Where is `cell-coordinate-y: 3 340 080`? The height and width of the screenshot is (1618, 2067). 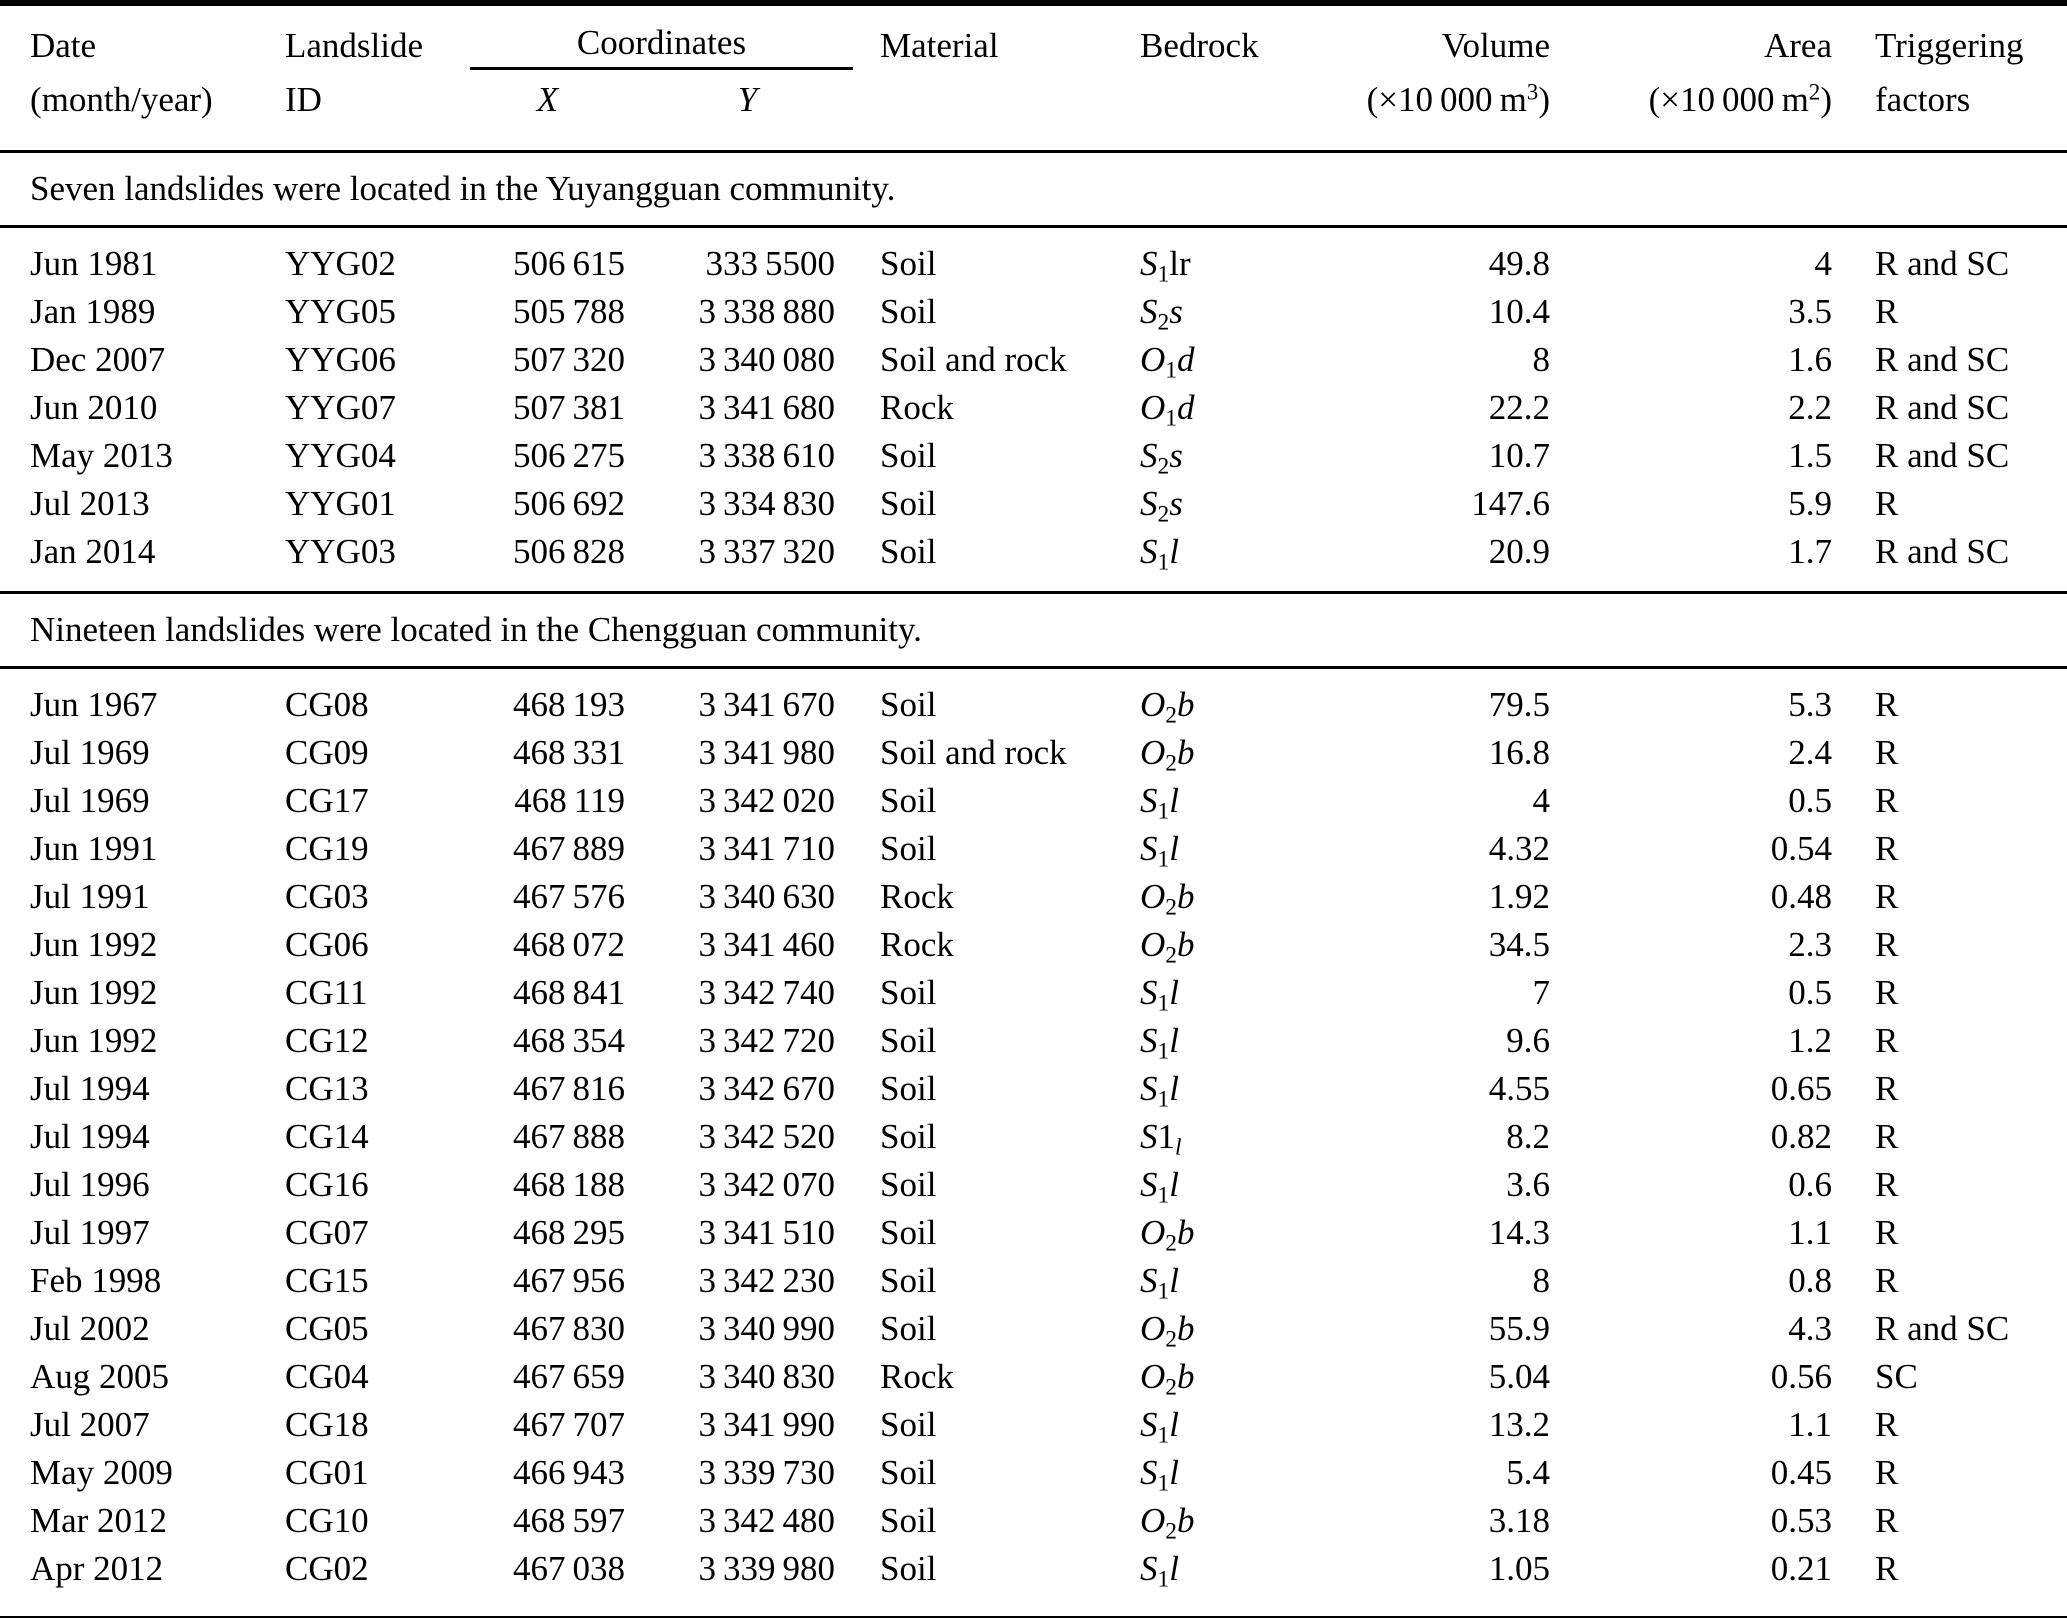
cell-coordinate-y: 3 340 080 is located at coordinates (766, 359).